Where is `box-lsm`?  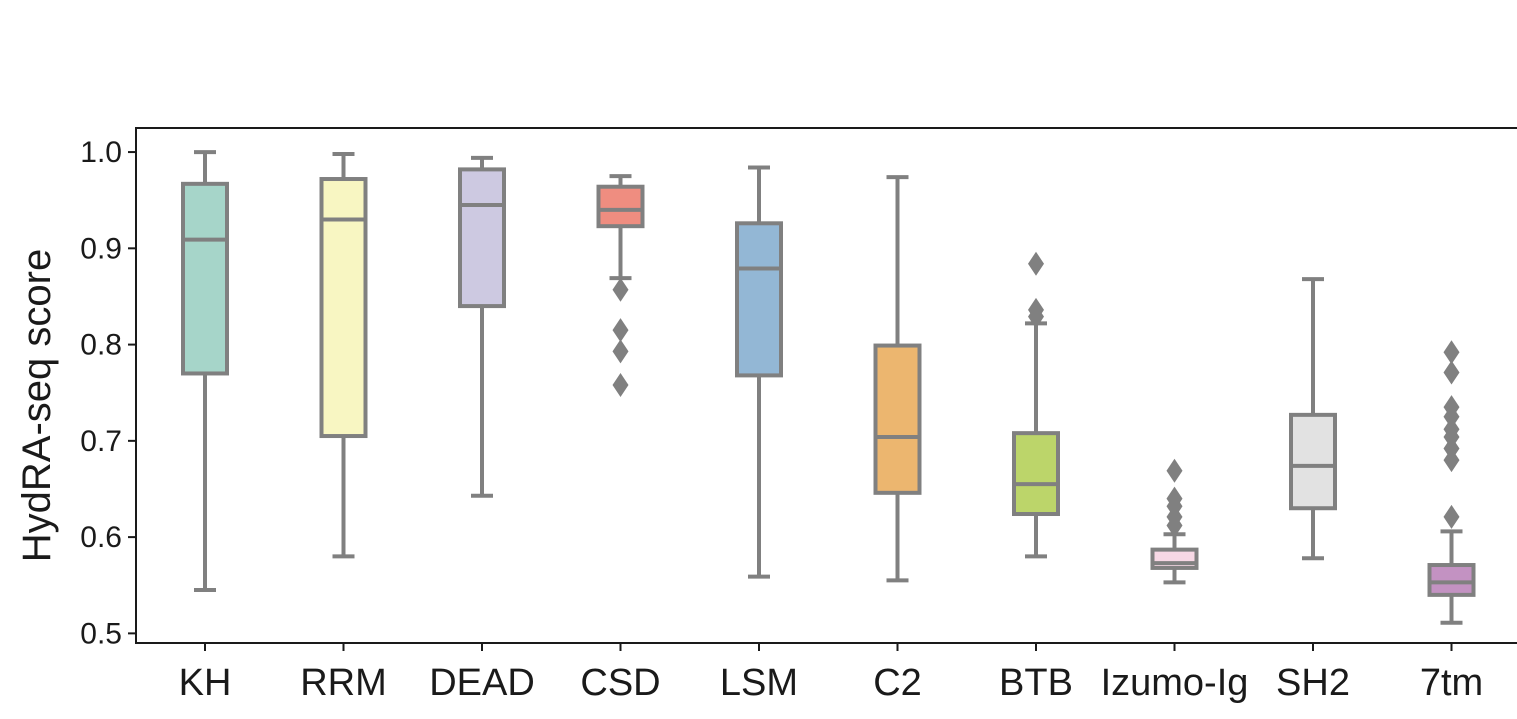
box-lsm is located at coordinates (759, 372).